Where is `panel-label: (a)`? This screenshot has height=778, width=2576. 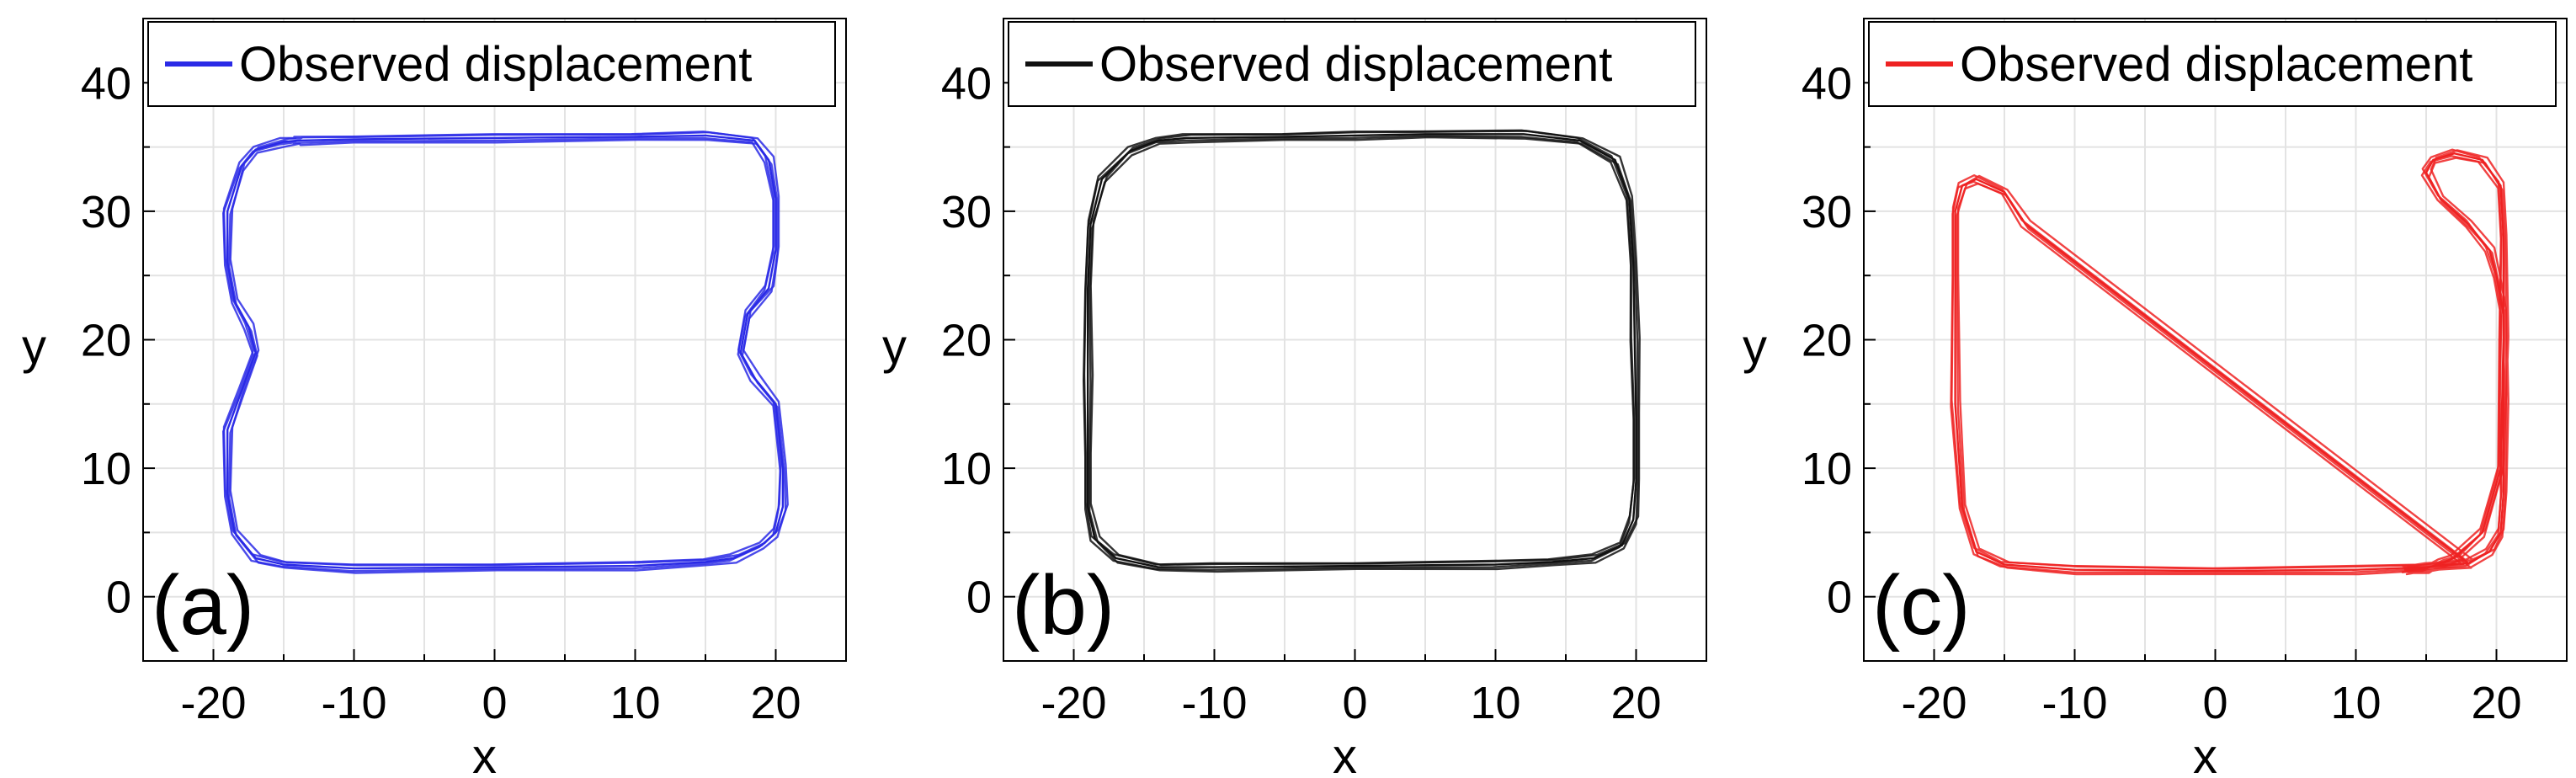 panel-label: (a) is located at coordinates (203, 605).